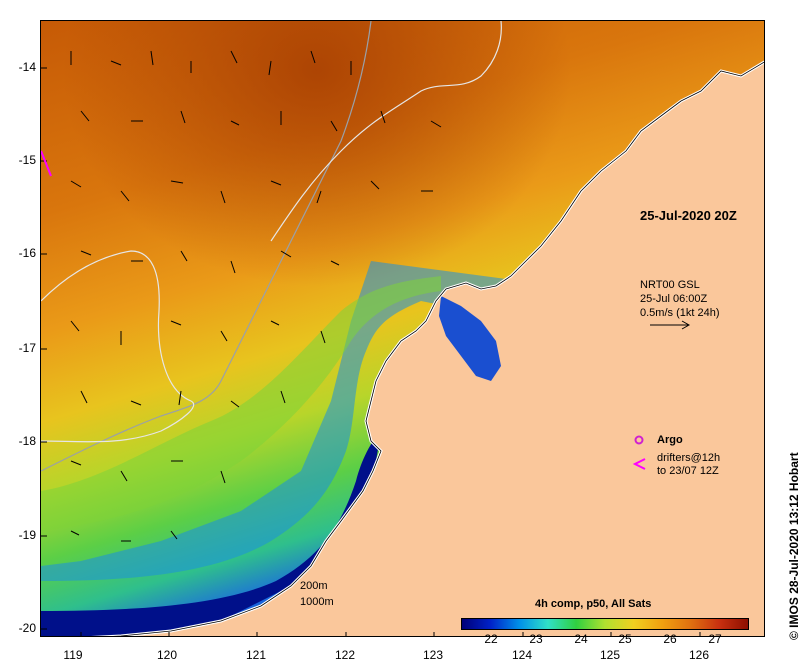 The height and width of the screenshot is (672, 809). Describe the element at coordinates (27, 67) in the screenshot. I see `y-tick-1: -14` at that location.